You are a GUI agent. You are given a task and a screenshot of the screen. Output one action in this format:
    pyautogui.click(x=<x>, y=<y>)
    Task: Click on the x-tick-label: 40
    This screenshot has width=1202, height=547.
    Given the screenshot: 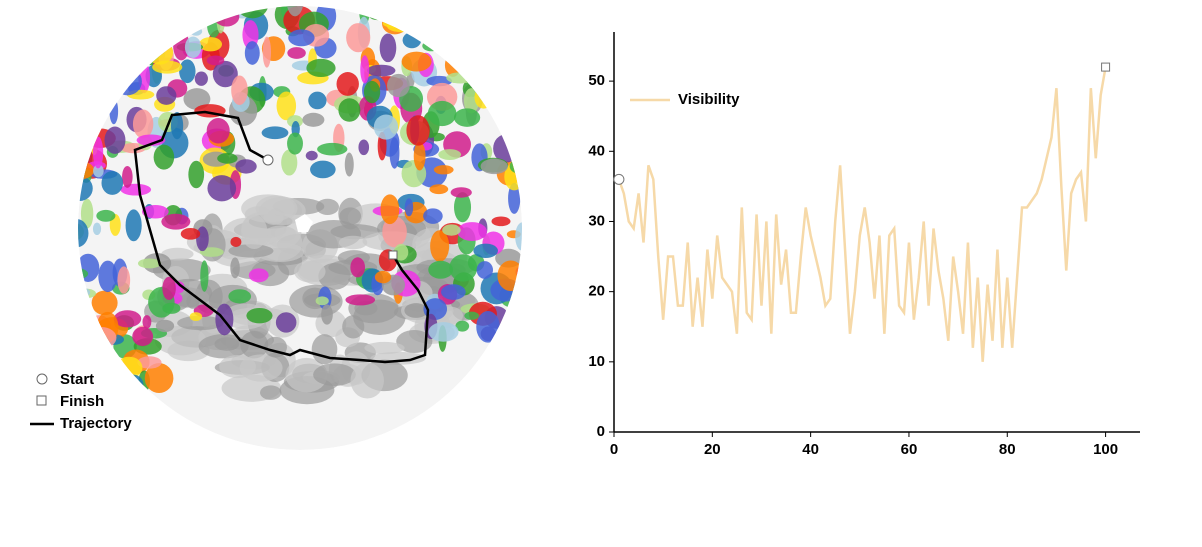 What is the action you would take?
    pyautogui.click(x=810, y=449)
    